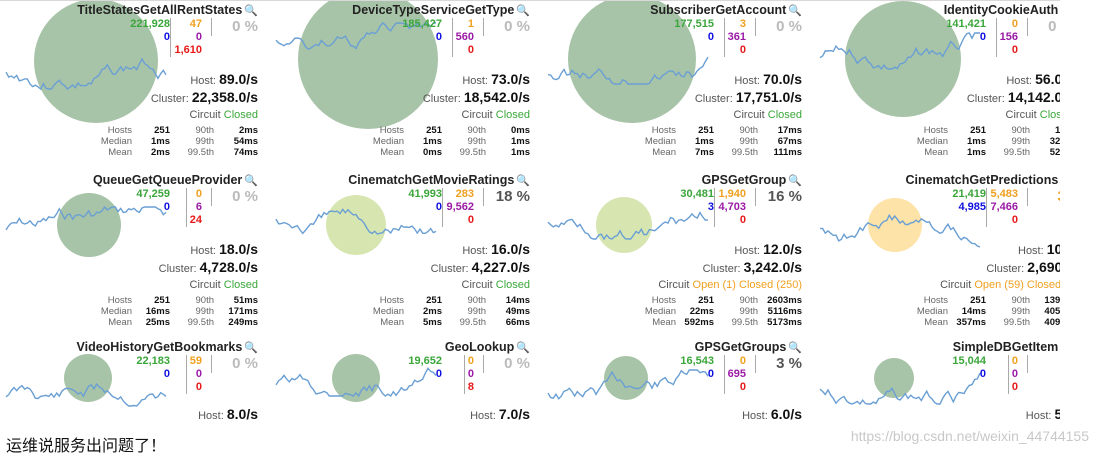 This screenshot has width=1099, height=456. What do you see at coordinates (205, 285) in the screenshot?
I see `circuit-label: Circuit` at bounding box center [205, 285].